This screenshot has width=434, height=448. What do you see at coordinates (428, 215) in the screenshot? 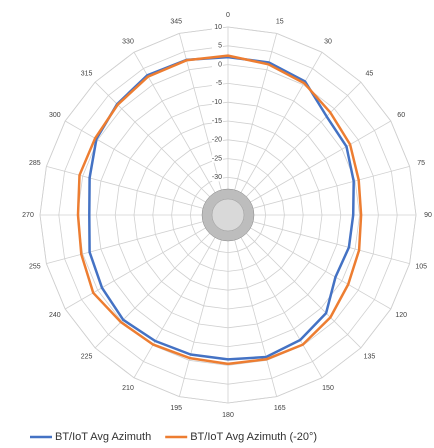
I see `angle-label: 90` at bounding box center [428, 215].